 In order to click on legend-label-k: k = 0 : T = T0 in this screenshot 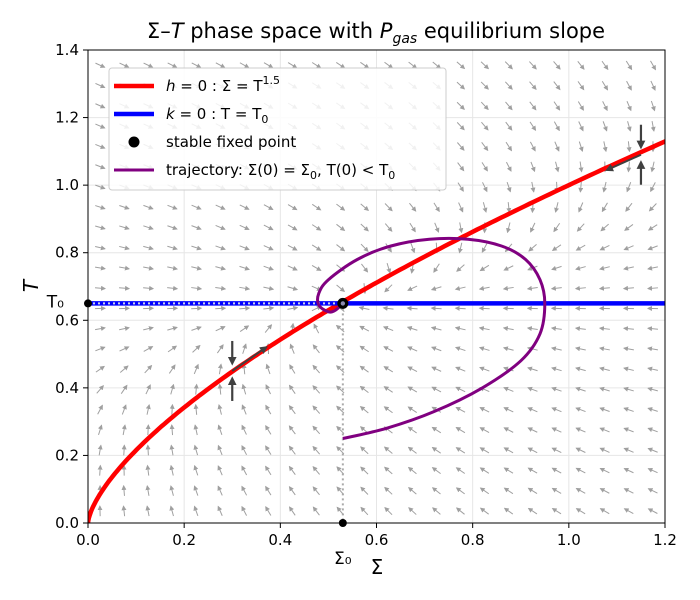, I will do `click(217, 115)`.